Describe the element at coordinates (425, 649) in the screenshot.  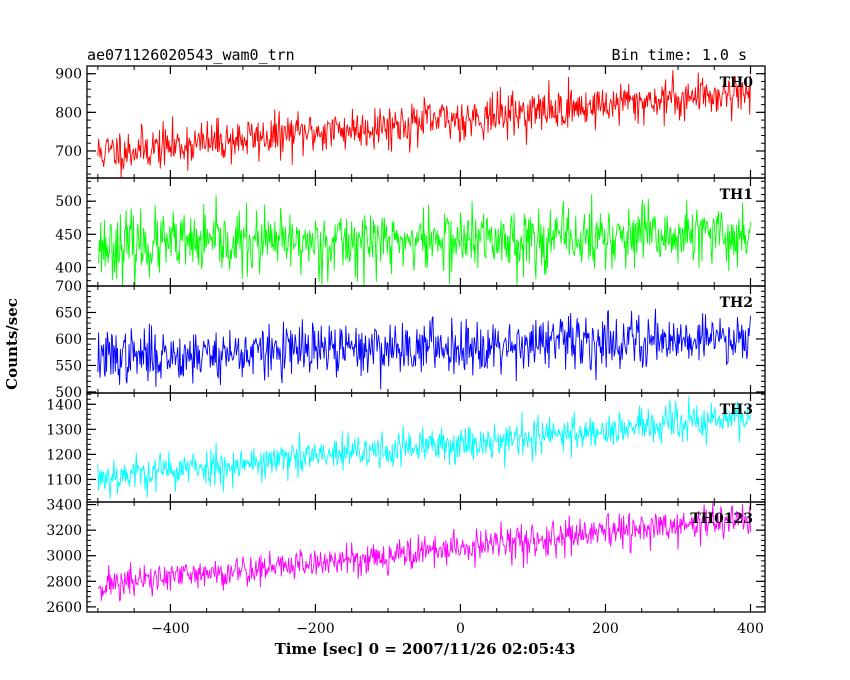
I see `x-axis-label: Time [sec] 0 = 2007/11/26 02:05:43` at that location.